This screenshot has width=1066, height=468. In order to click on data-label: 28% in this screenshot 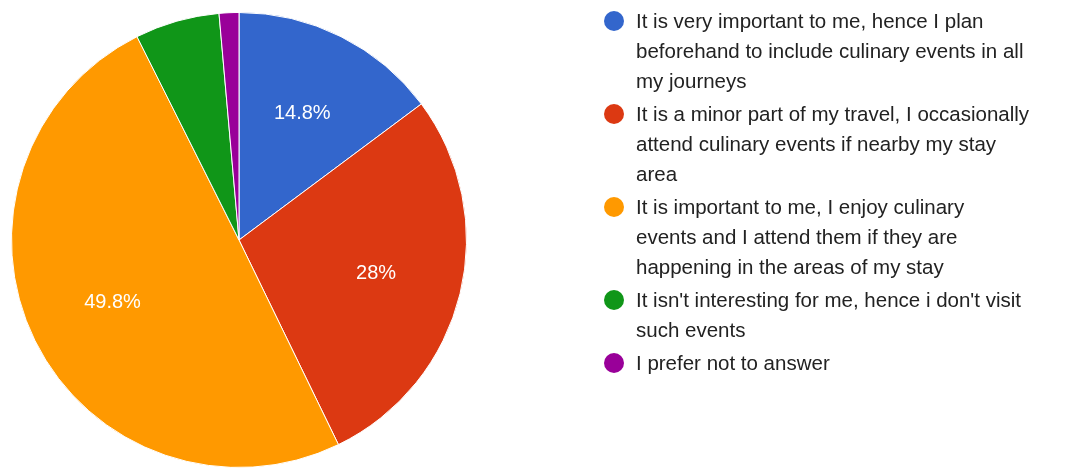, I will do `click(376, 271)`.